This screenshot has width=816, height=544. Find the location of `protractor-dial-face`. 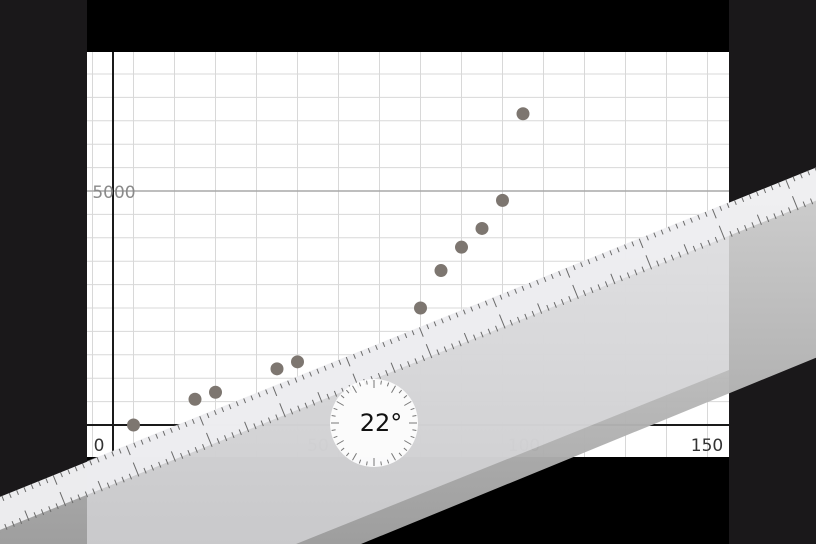

protractor-dial-face is located at coordinates (374, 423).